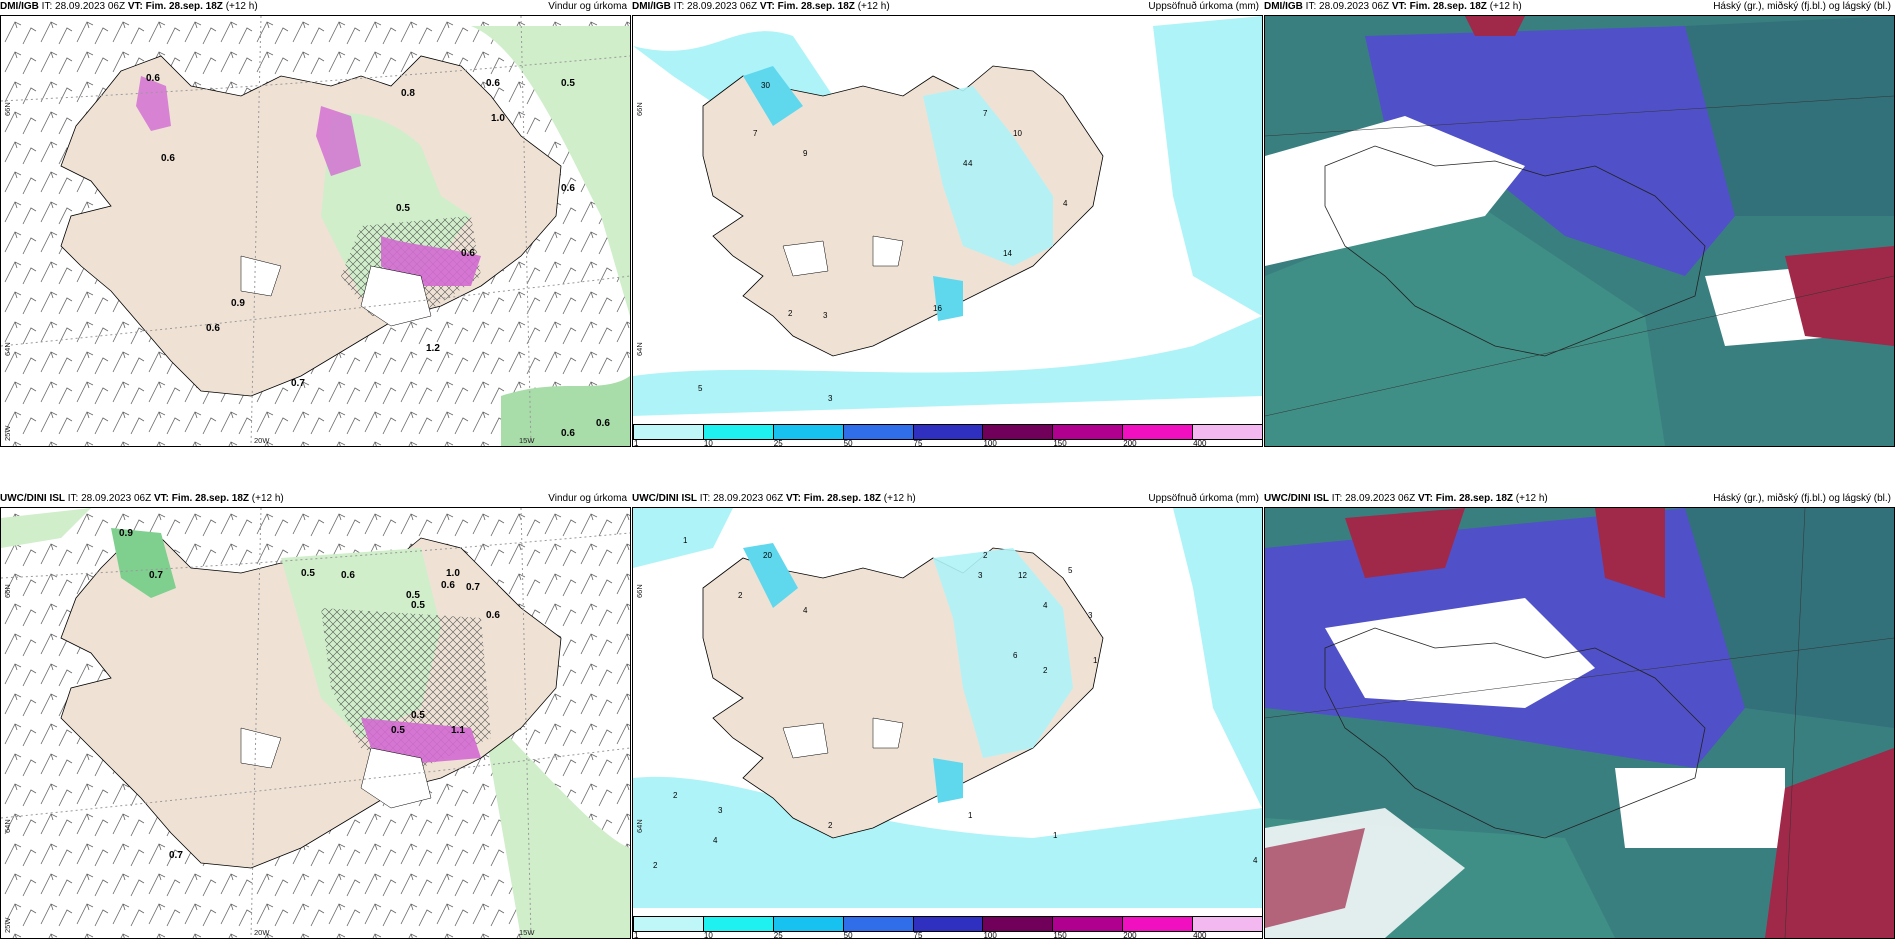 The height and width of the screenshot is (950, 1900). I want to click on lat-label: 66N, so click(639, 591).